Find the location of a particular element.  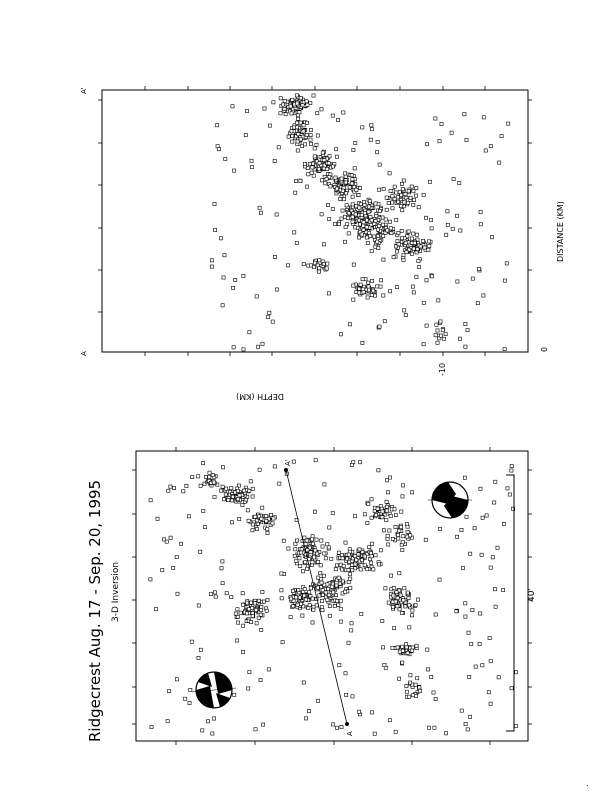

section-end-a-prime: A' is located at coordinates (84, 90).